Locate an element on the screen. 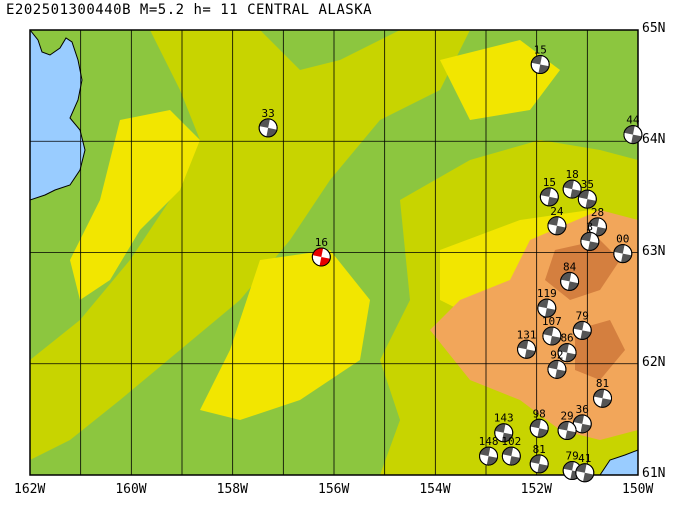 This screenshot has width=683, height=505. longitude-label: 162W is located at coordinates (30, 489).